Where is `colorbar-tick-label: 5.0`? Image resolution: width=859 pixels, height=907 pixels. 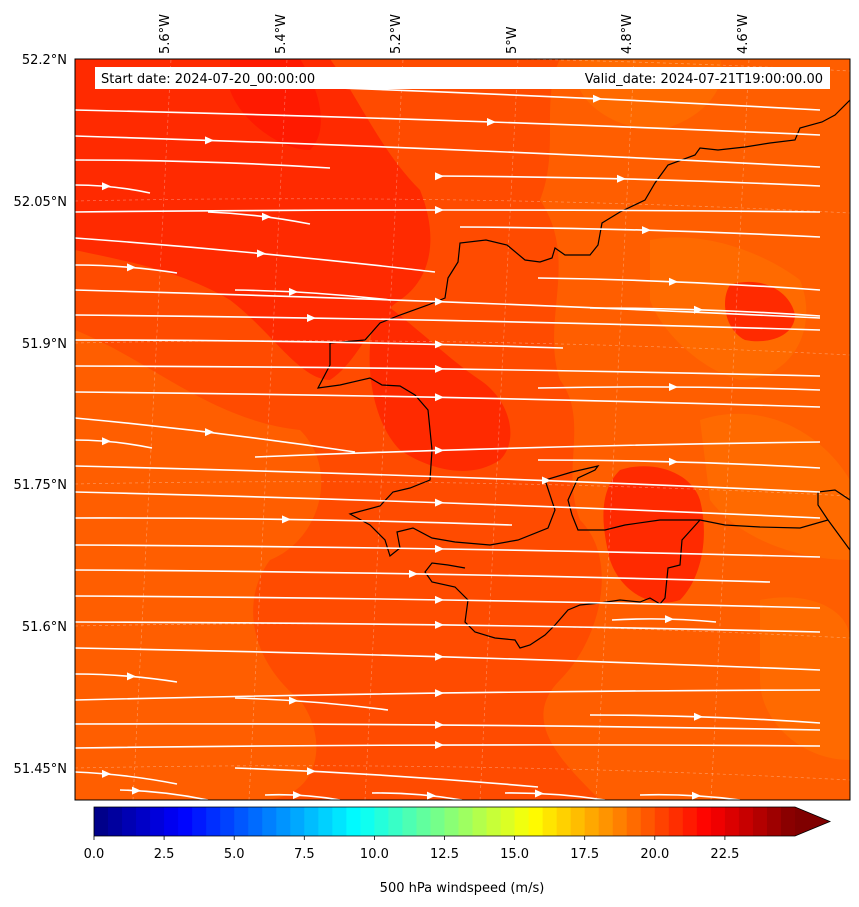
colorbar-tick-label: 5.0 is located at coordinates (234, 854).